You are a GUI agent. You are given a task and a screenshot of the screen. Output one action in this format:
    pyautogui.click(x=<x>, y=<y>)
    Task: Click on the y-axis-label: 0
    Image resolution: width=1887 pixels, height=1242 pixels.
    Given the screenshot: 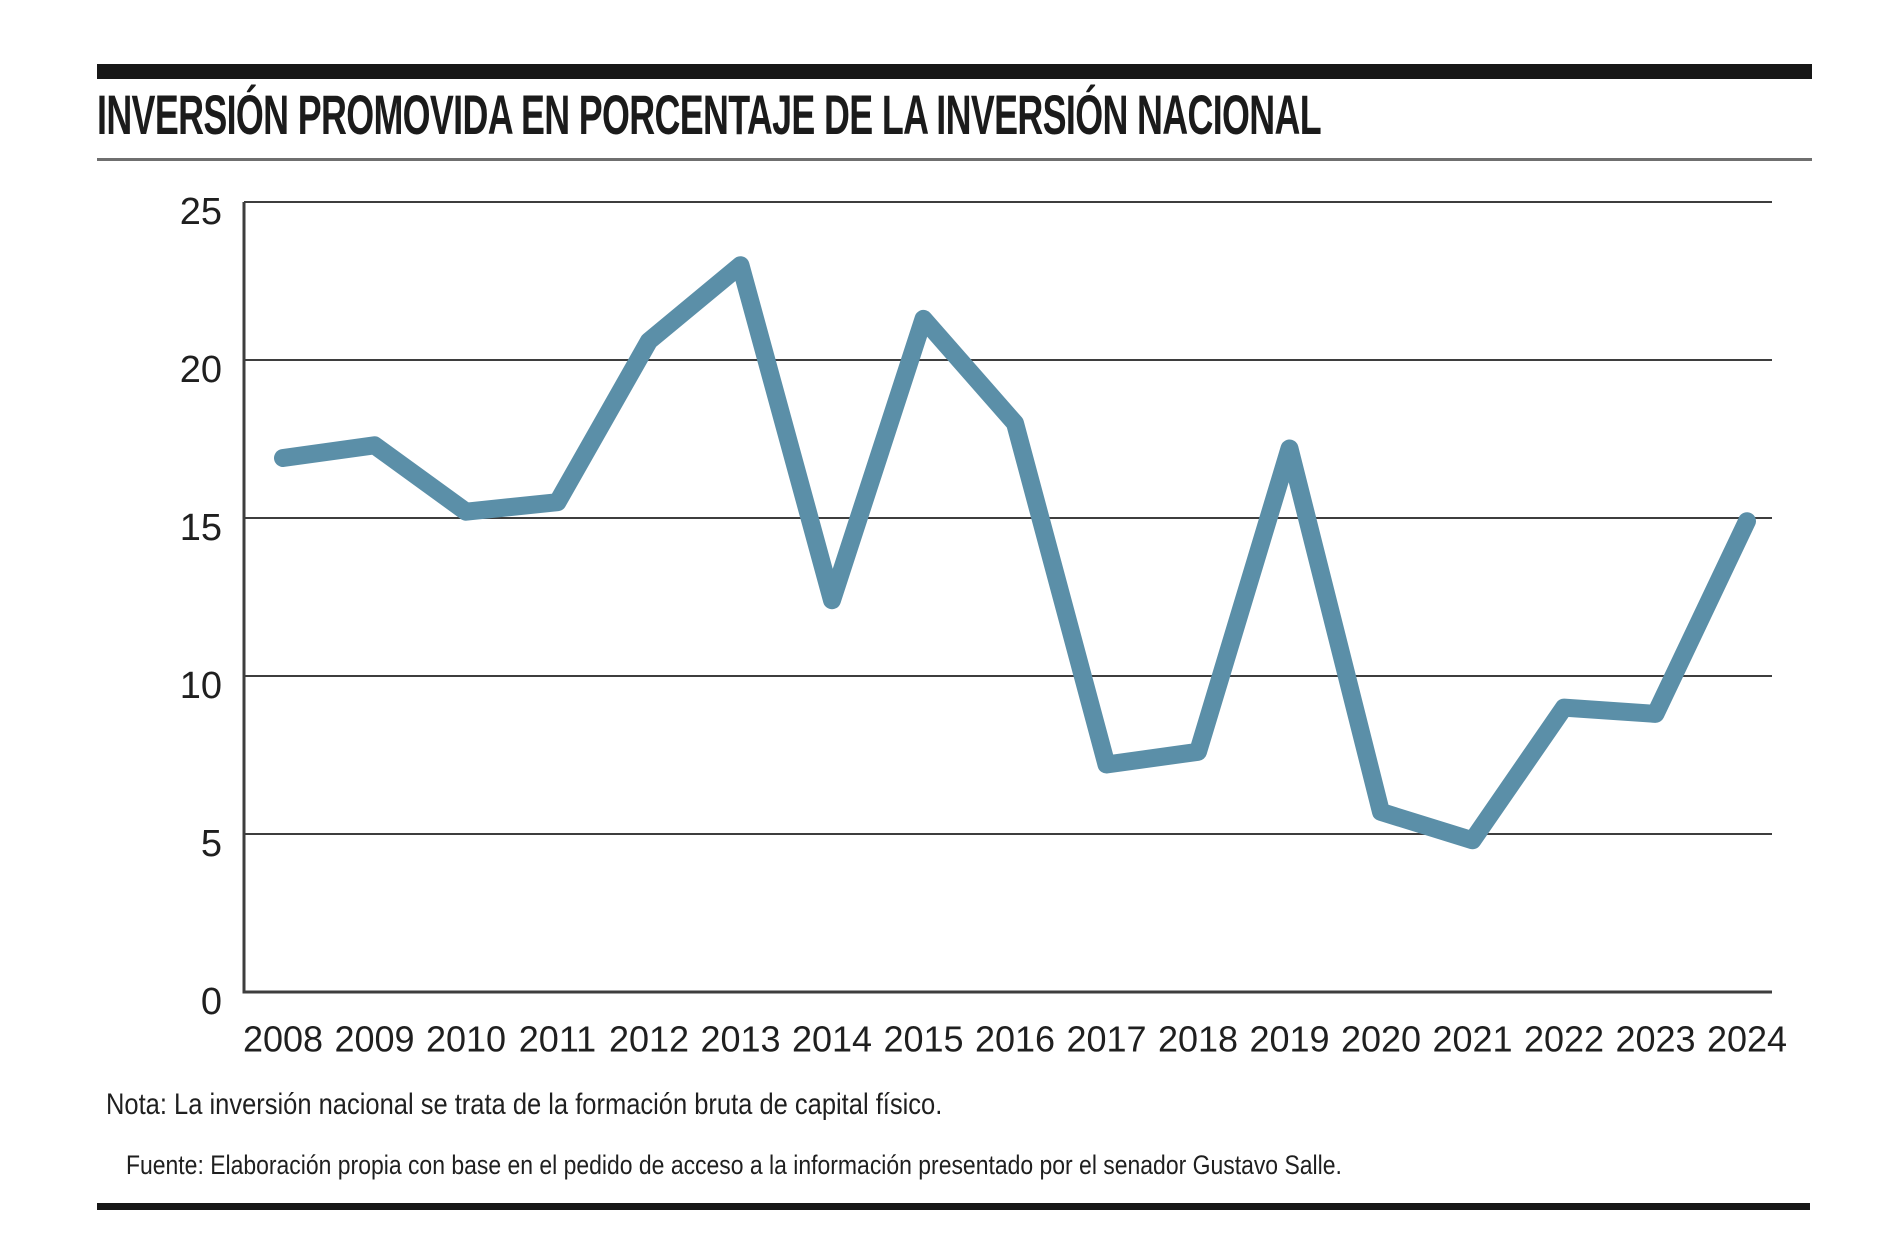 What is the action you would take?
    pyautogui.click(x=211, y=1002)
    